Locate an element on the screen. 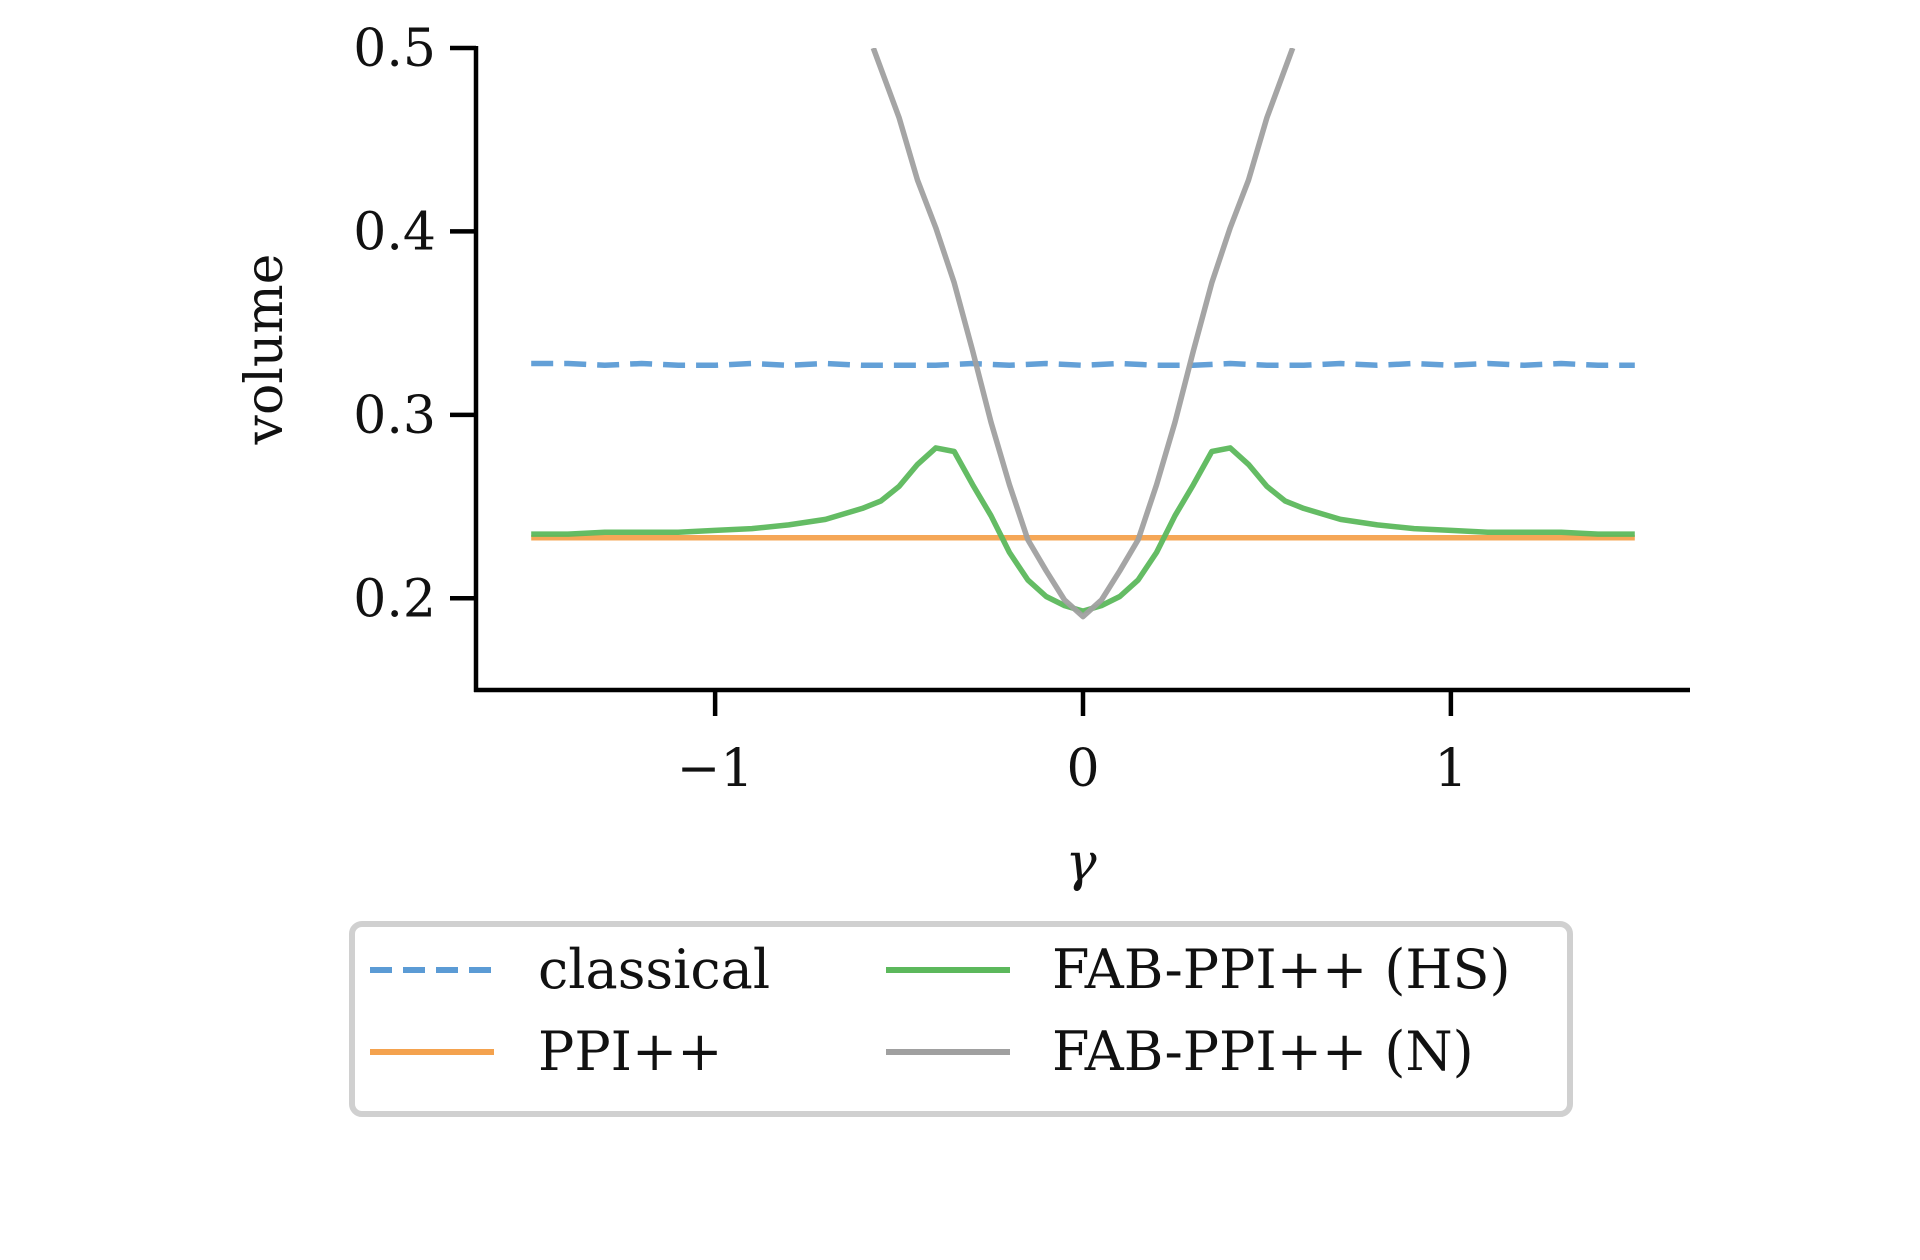  legend-label-3: FAB-PPI++ (N) is located at coordinates (1263, 1051).